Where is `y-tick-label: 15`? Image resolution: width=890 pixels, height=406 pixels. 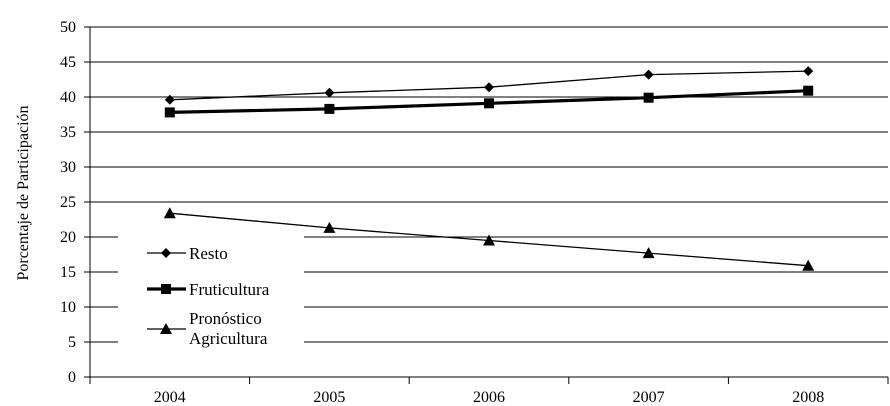 y-tick-label: 15 is located at coordinates (68, 272).